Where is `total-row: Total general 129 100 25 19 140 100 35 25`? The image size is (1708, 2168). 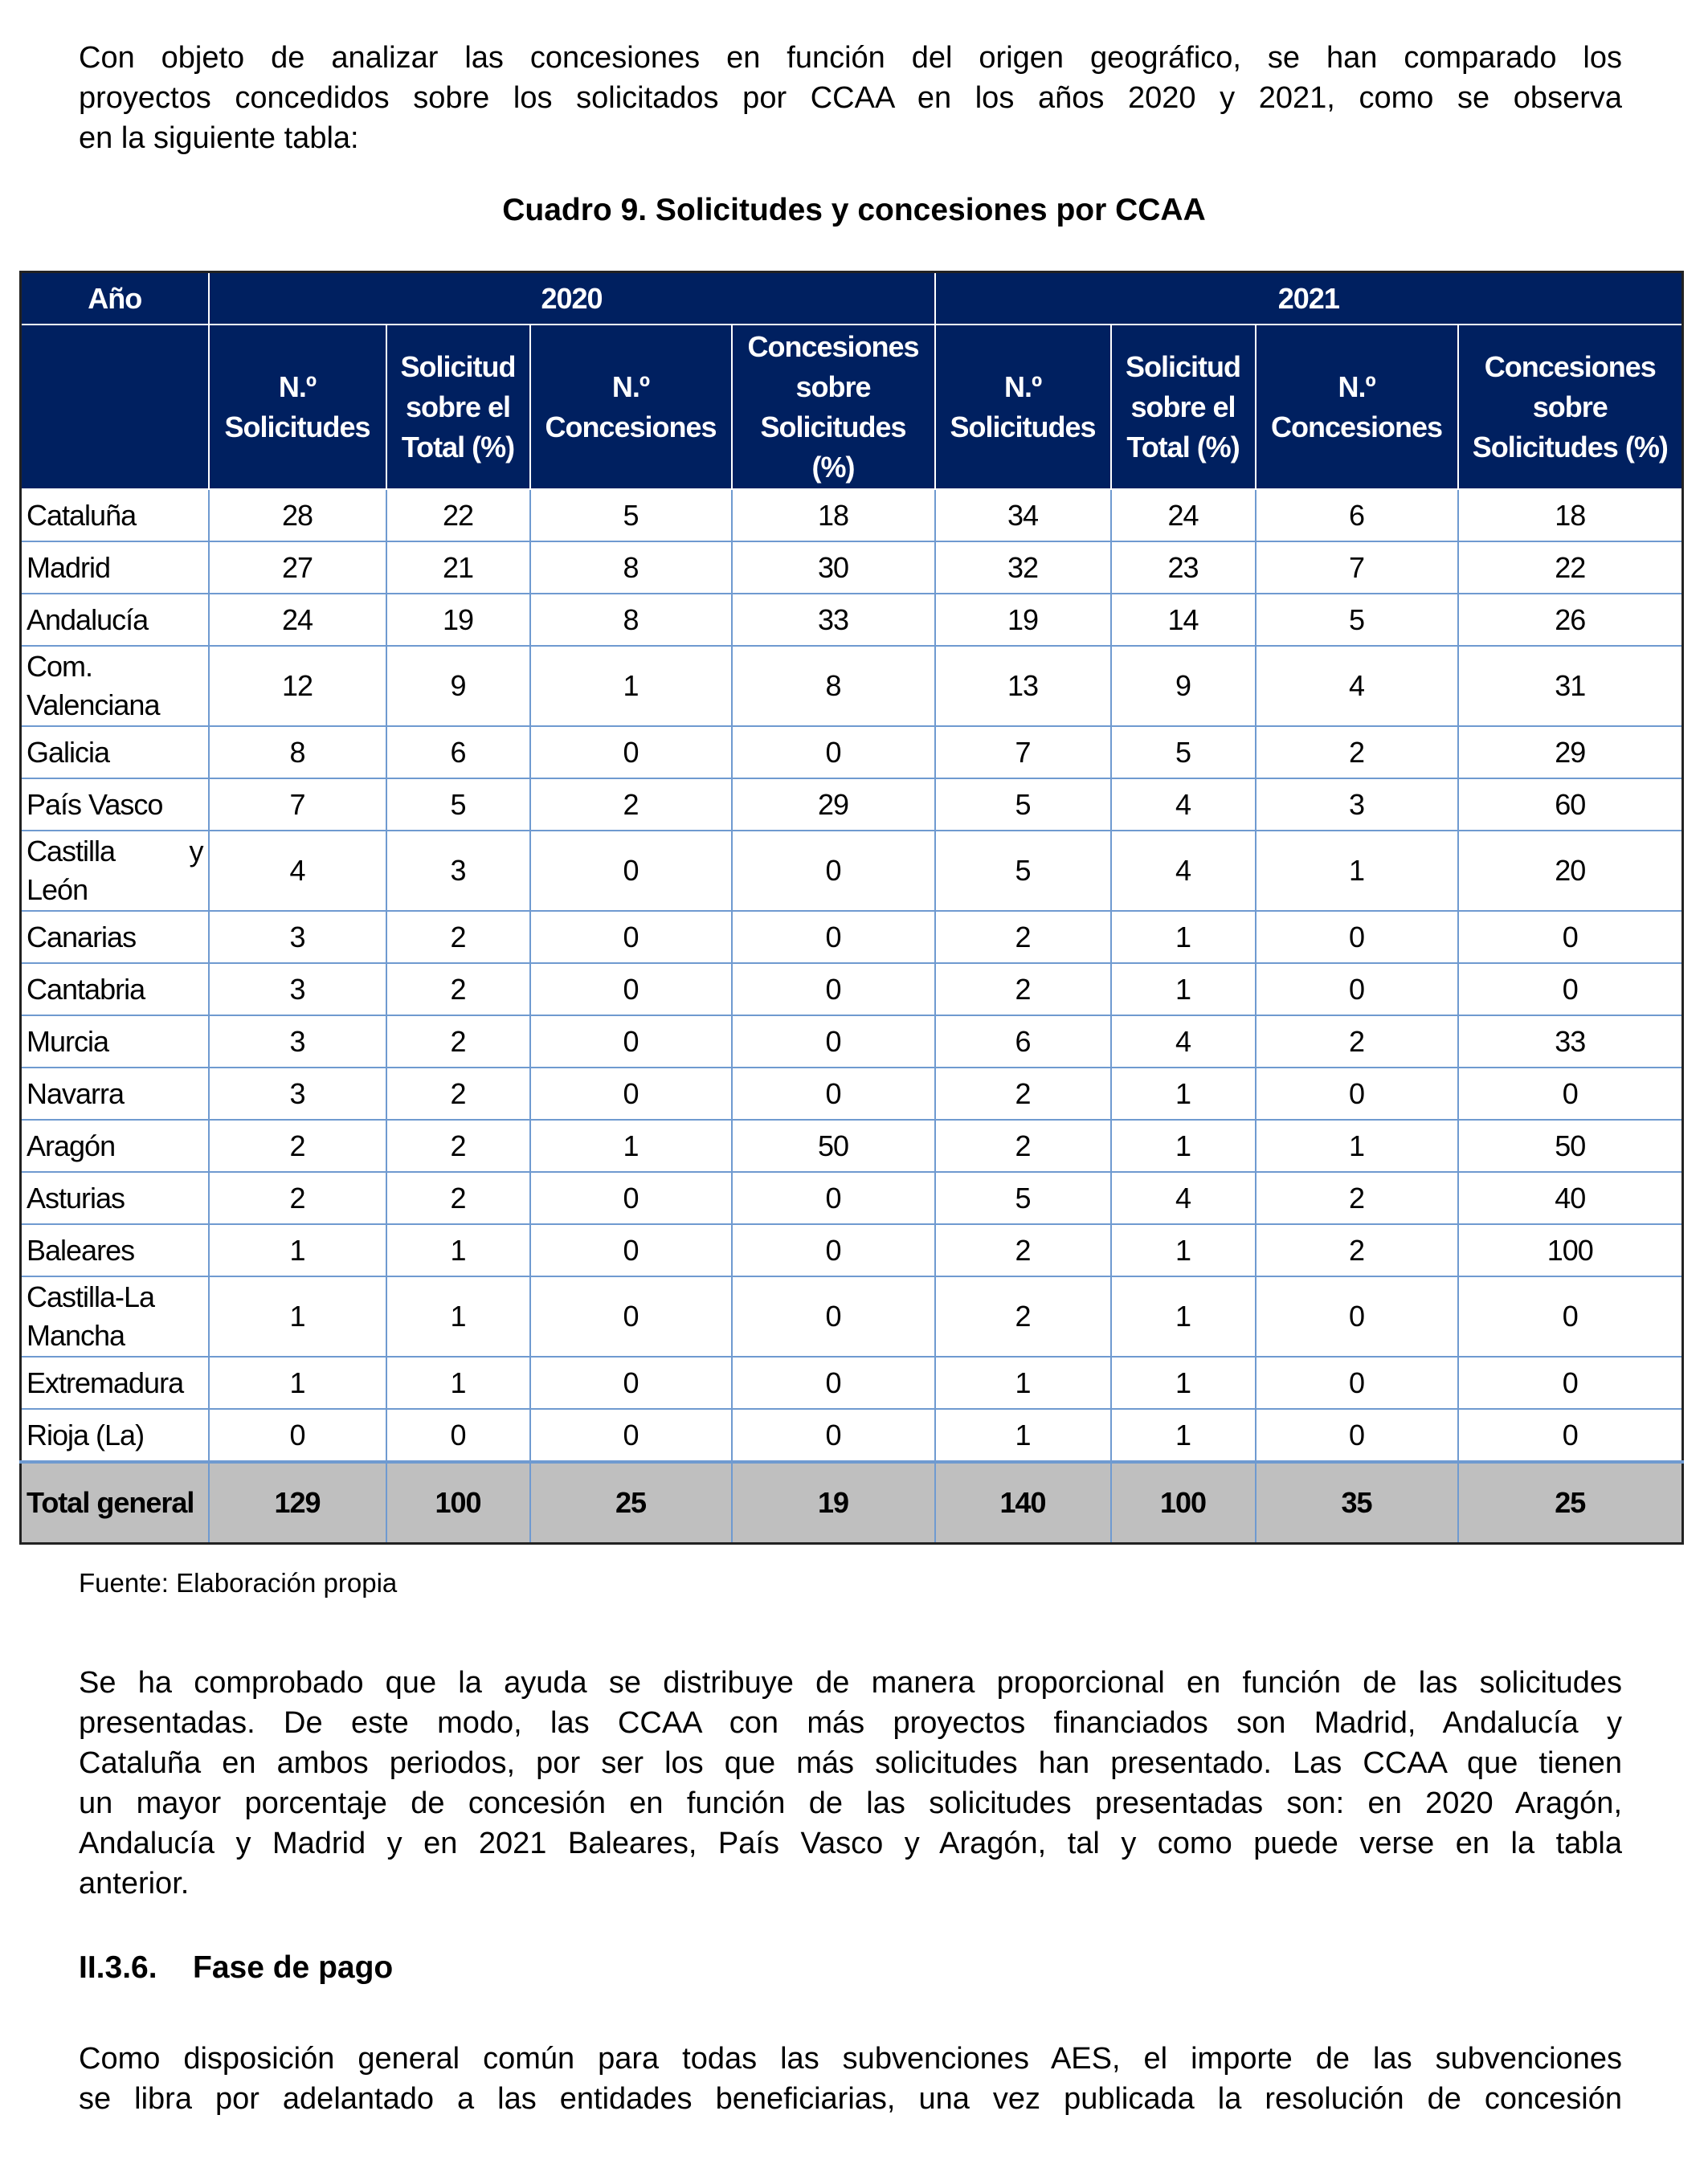 total-row: Total general 129 100 25 19 140 100 35 25 is located at coordinates (851, 1502).